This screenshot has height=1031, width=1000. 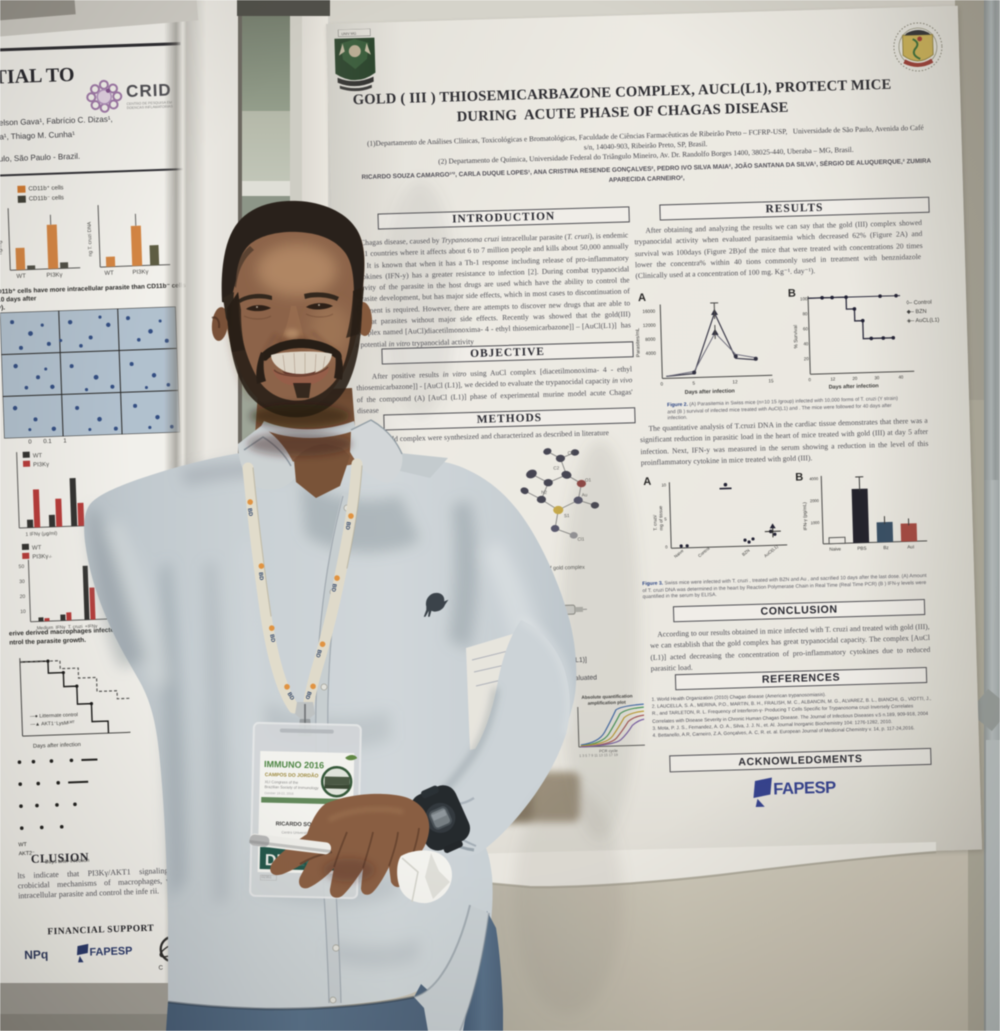 What do you see at coordinates (282, 782) in the screenshot?
I see `svg-text: XLI Congress of the` at bounding box center [282, 782].